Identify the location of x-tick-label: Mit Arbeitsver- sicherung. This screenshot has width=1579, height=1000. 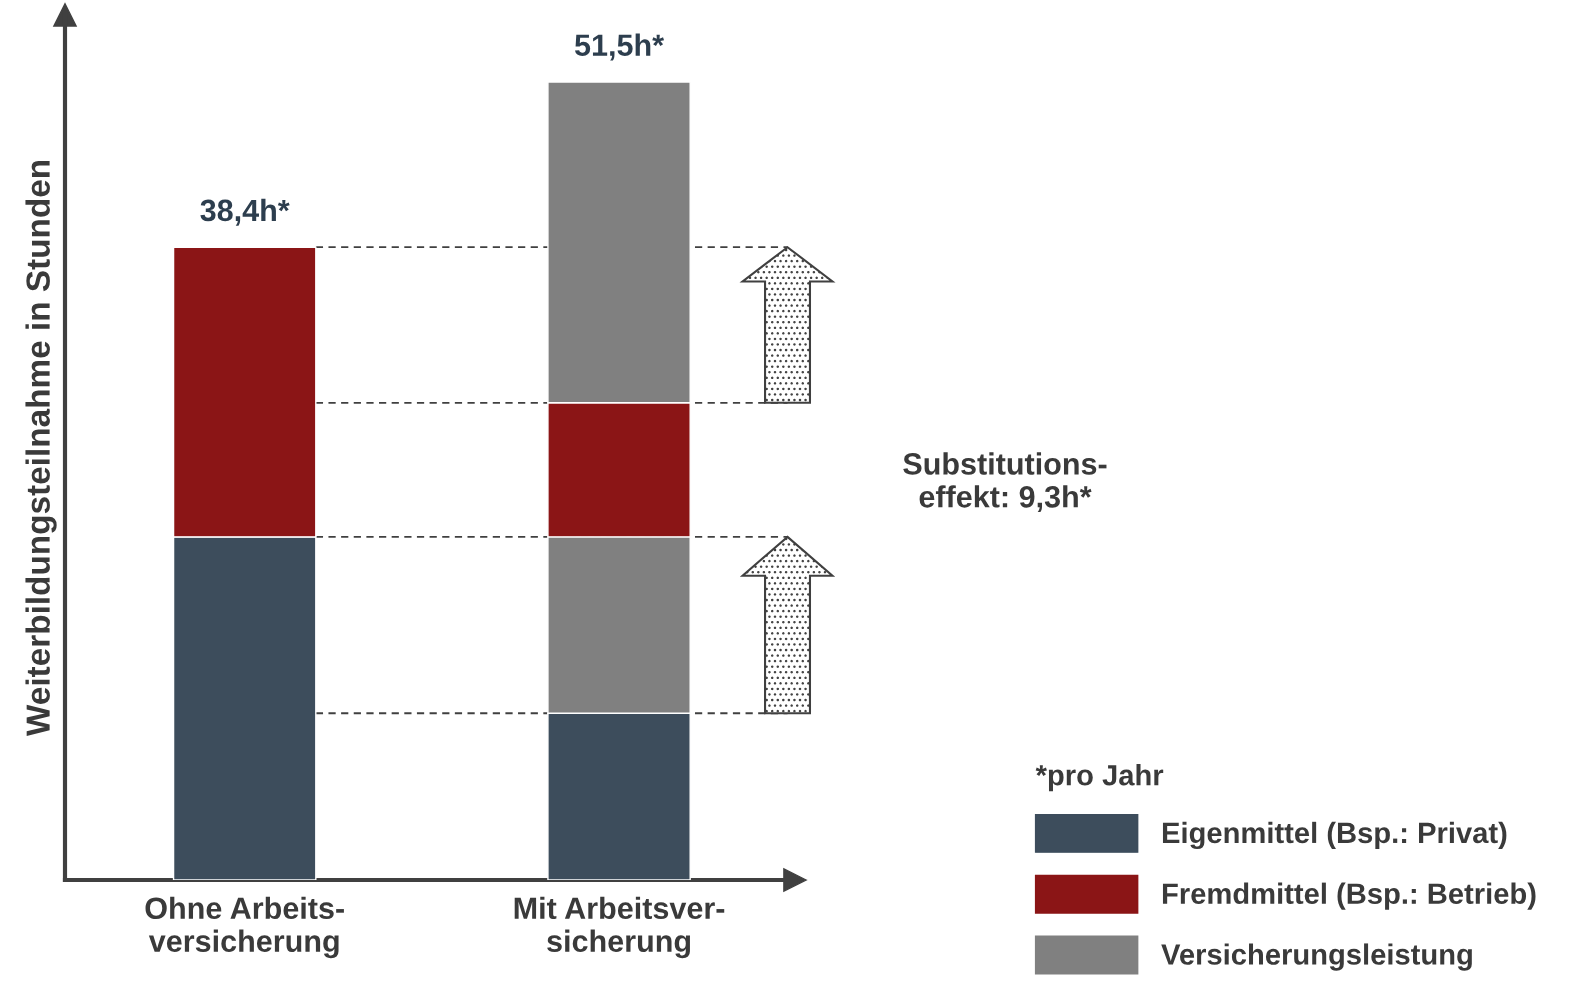
(619, 927).